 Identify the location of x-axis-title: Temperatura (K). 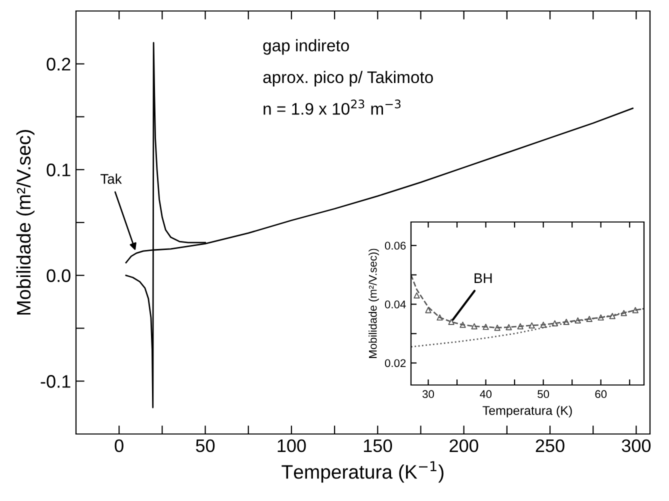
(527, 412).